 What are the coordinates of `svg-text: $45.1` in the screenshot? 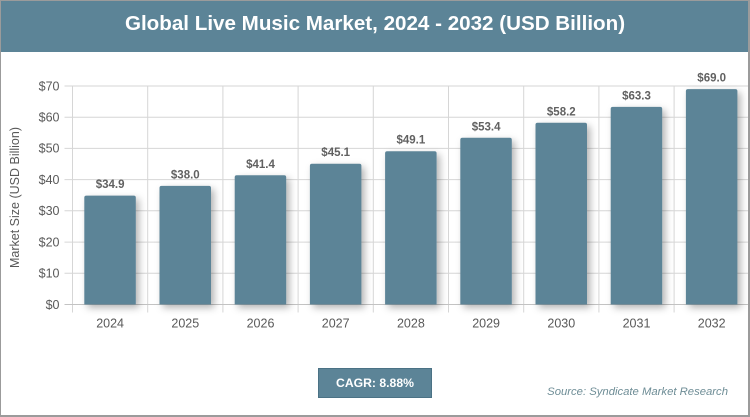 It's located at (335, 153).